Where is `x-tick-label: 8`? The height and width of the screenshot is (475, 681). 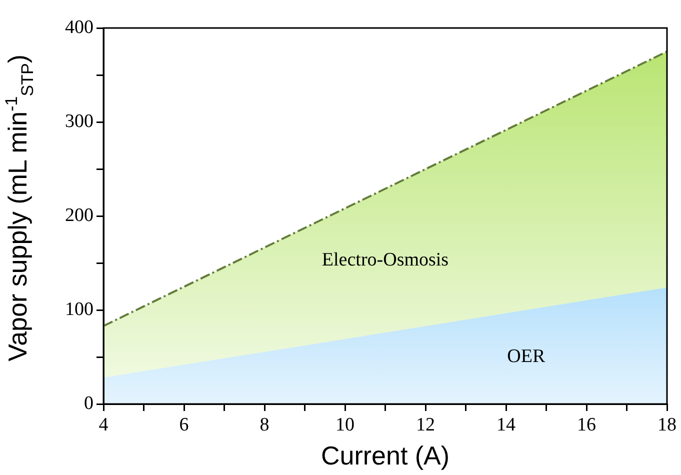
x-tick-label: 8 is located at coordinates (265, 425).